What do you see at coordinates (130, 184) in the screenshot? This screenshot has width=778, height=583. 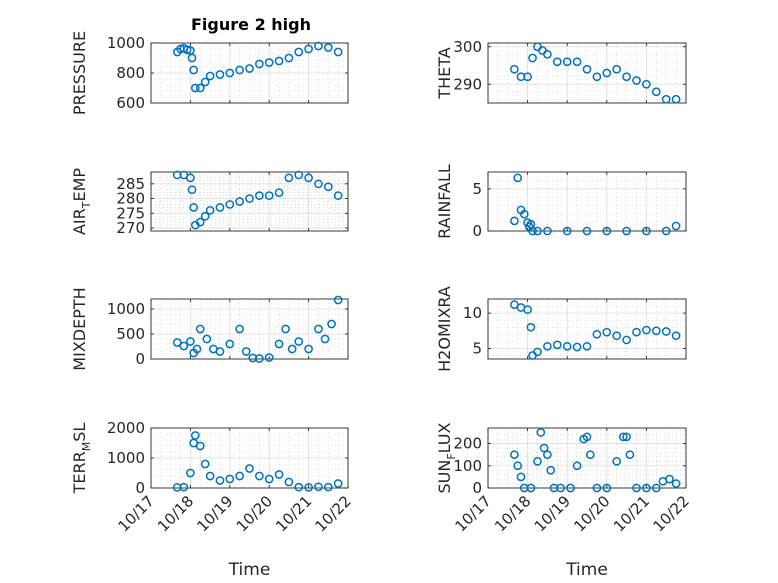 I see `y-tick-label: 285` at bounding box center [130, 184].